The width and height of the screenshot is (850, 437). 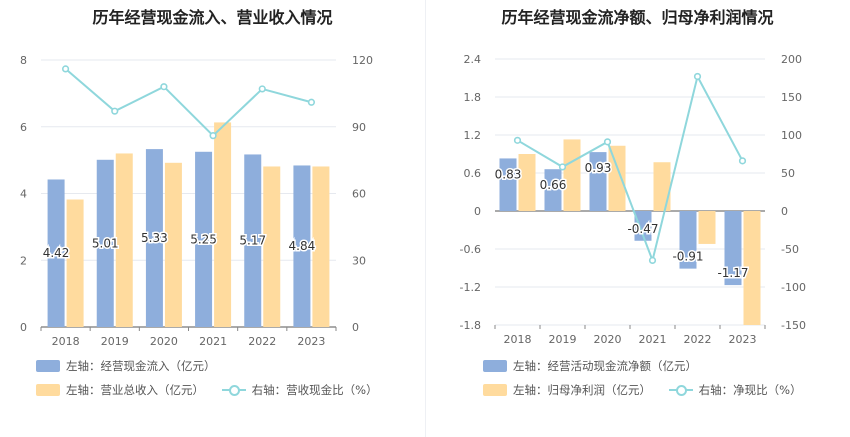 I want to click on legend-label: 右轴：净现比（%）, so click(x=750, y=390).